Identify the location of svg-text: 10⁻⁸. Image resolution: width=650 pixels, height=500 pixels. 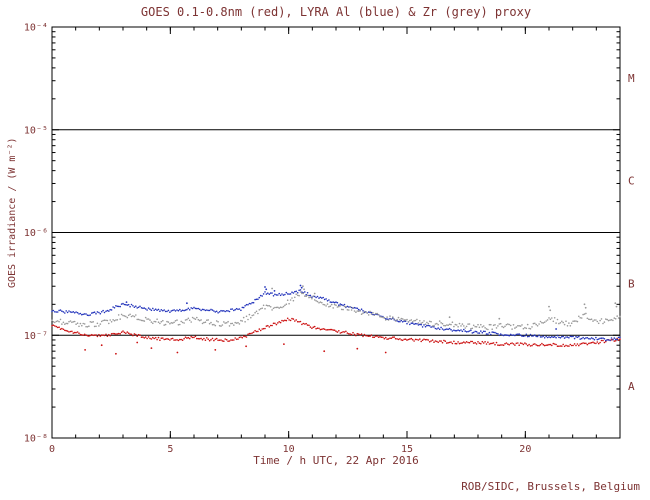
(36, 439).